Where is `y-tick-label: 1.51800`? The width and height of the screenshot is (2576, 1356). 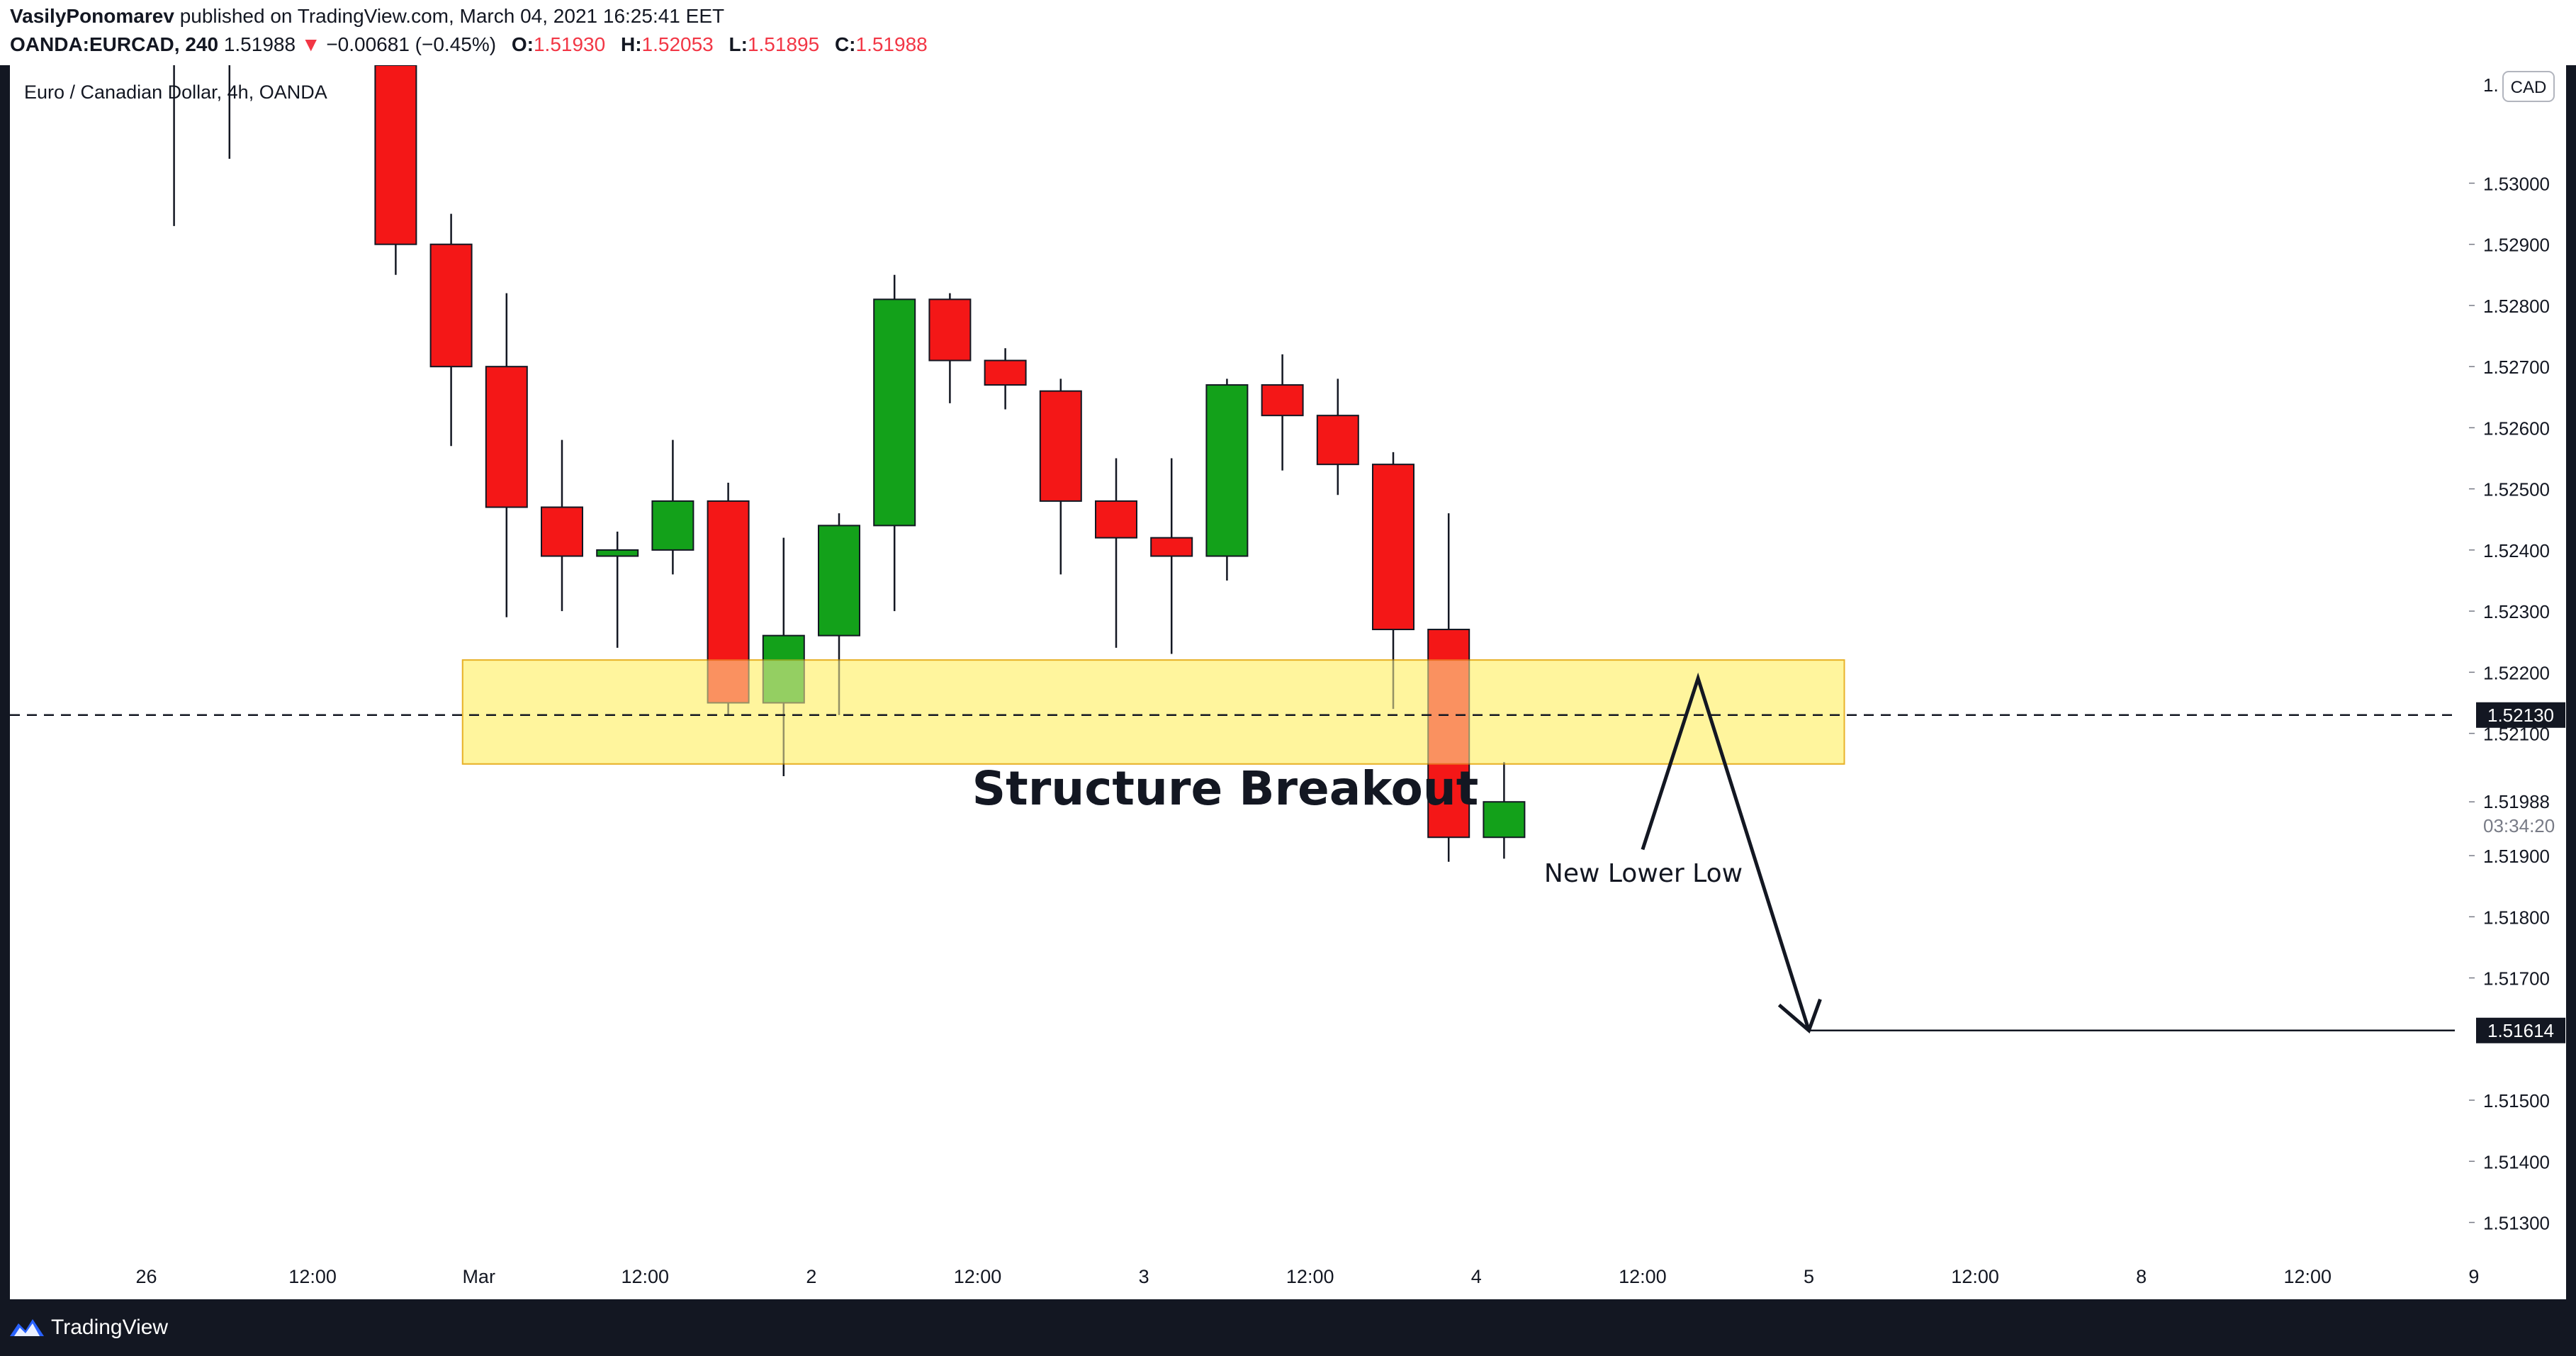 y-tick-label: 1.51800 is located at coordinates (2516, 917).